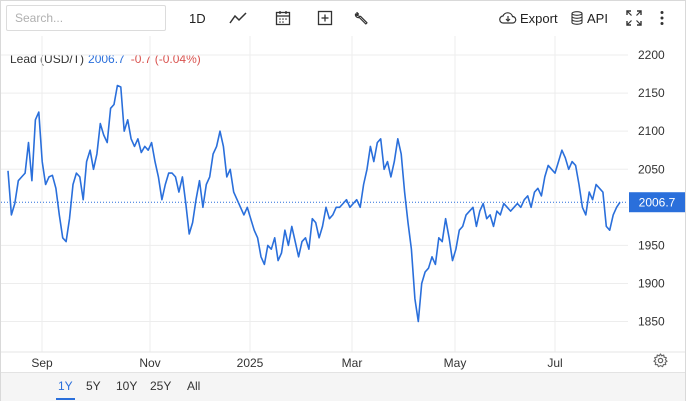 The width and height of the screenshot is (686, 401). I want to click on export-label: Export, so click(539, 18).